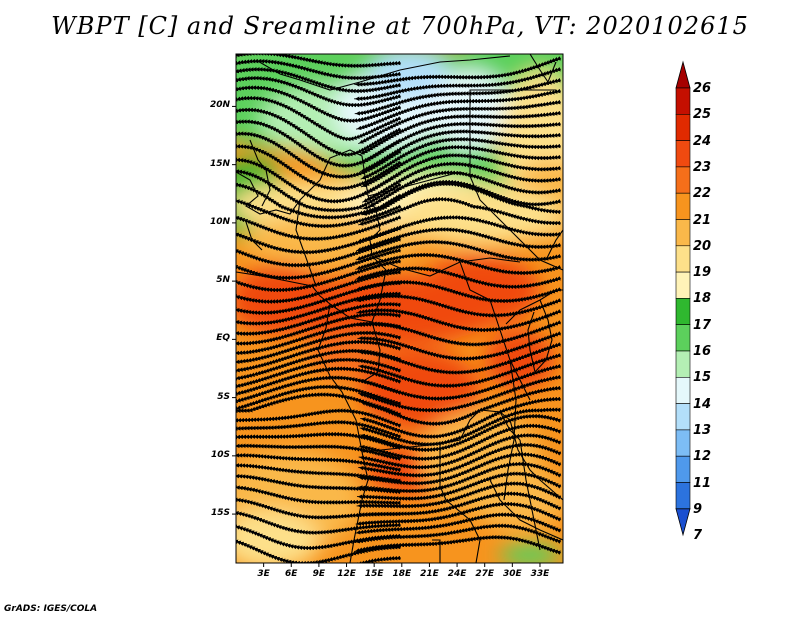 The image size is (800, 618). Describe the element at coordinates (220, 454) in the screenshot. I see `lat-tick-label: 10S` at that location.